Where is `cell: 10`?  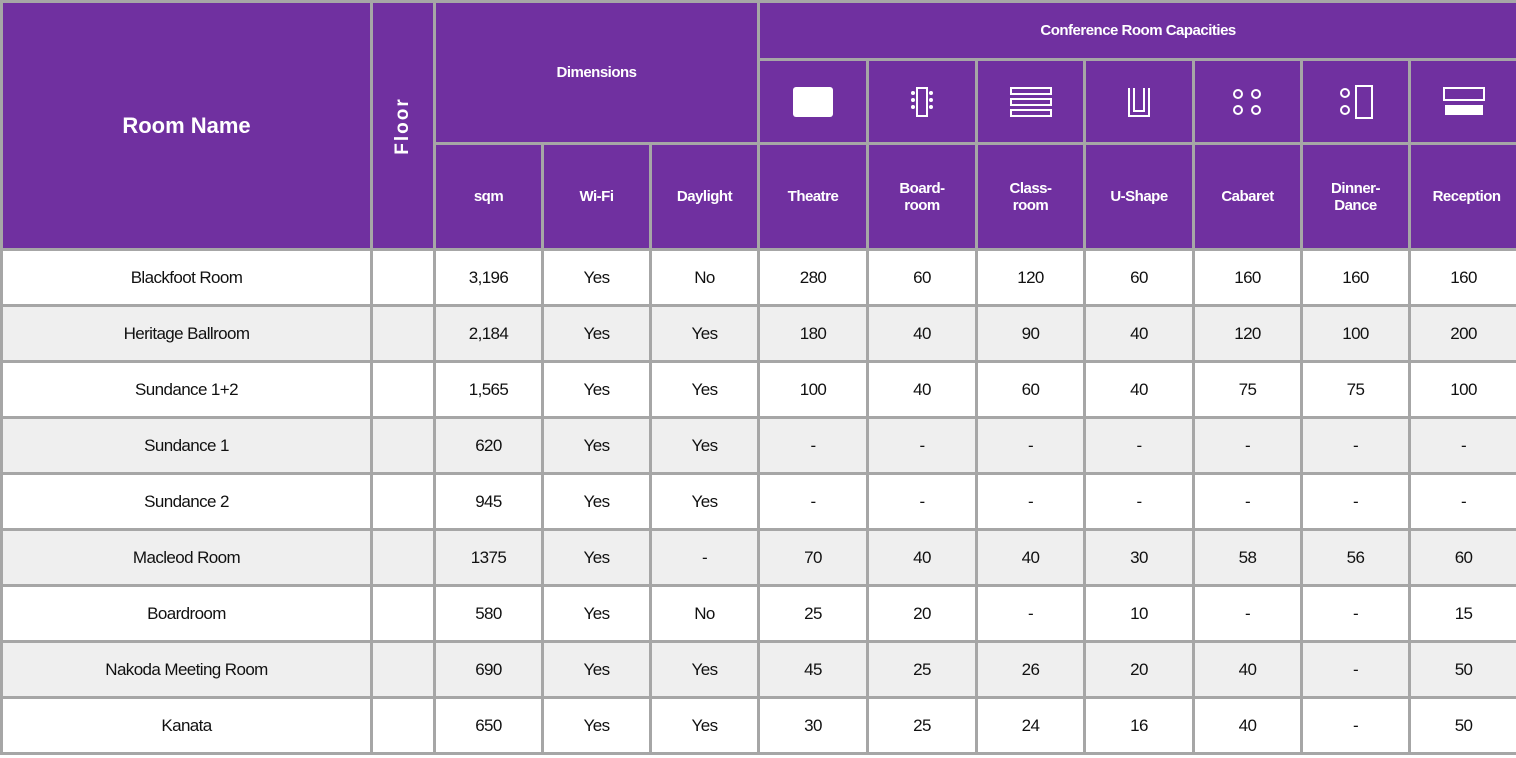 cell: 10 is located at coordinates (1139, 613).